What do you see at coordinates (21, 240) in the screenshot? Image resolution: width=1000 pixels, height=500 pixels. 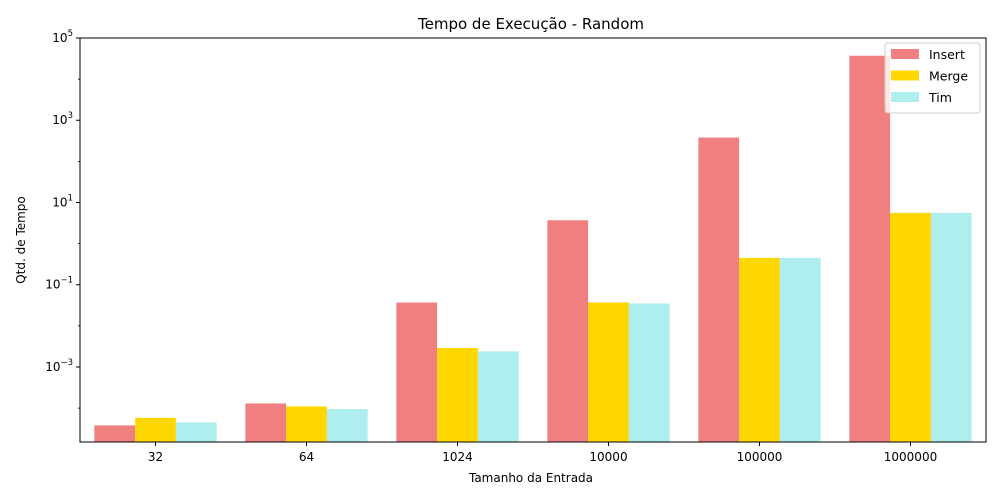 I see `y-axis-label: Qtd. de Tempo` at bounding box center [21, 240].